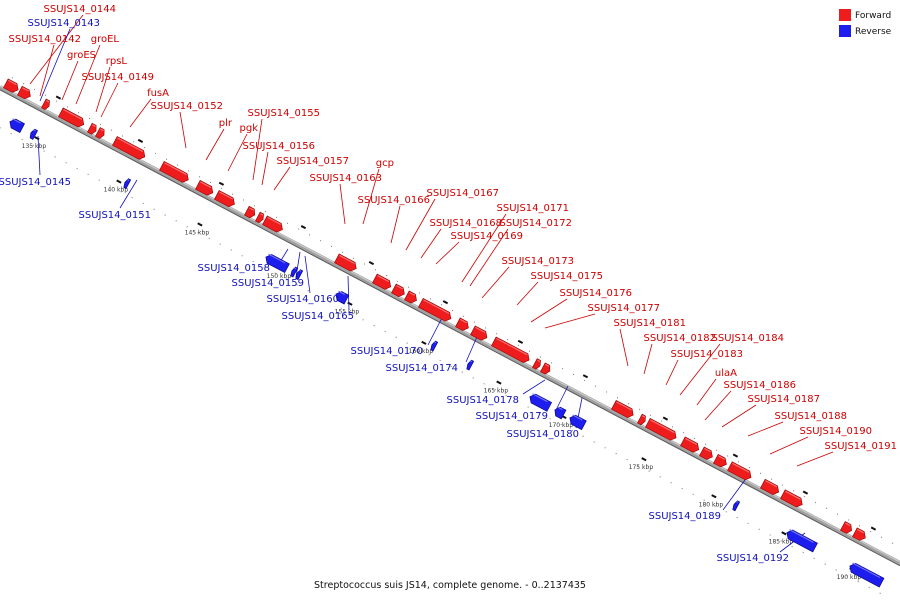 This screenshot has width=900, height=605. What do you see at coordinates (422, 368) in the screenshot?
I see `gene-label-ssujs14-0174: SSUJS14_0174` at bounding box center [422, 368].